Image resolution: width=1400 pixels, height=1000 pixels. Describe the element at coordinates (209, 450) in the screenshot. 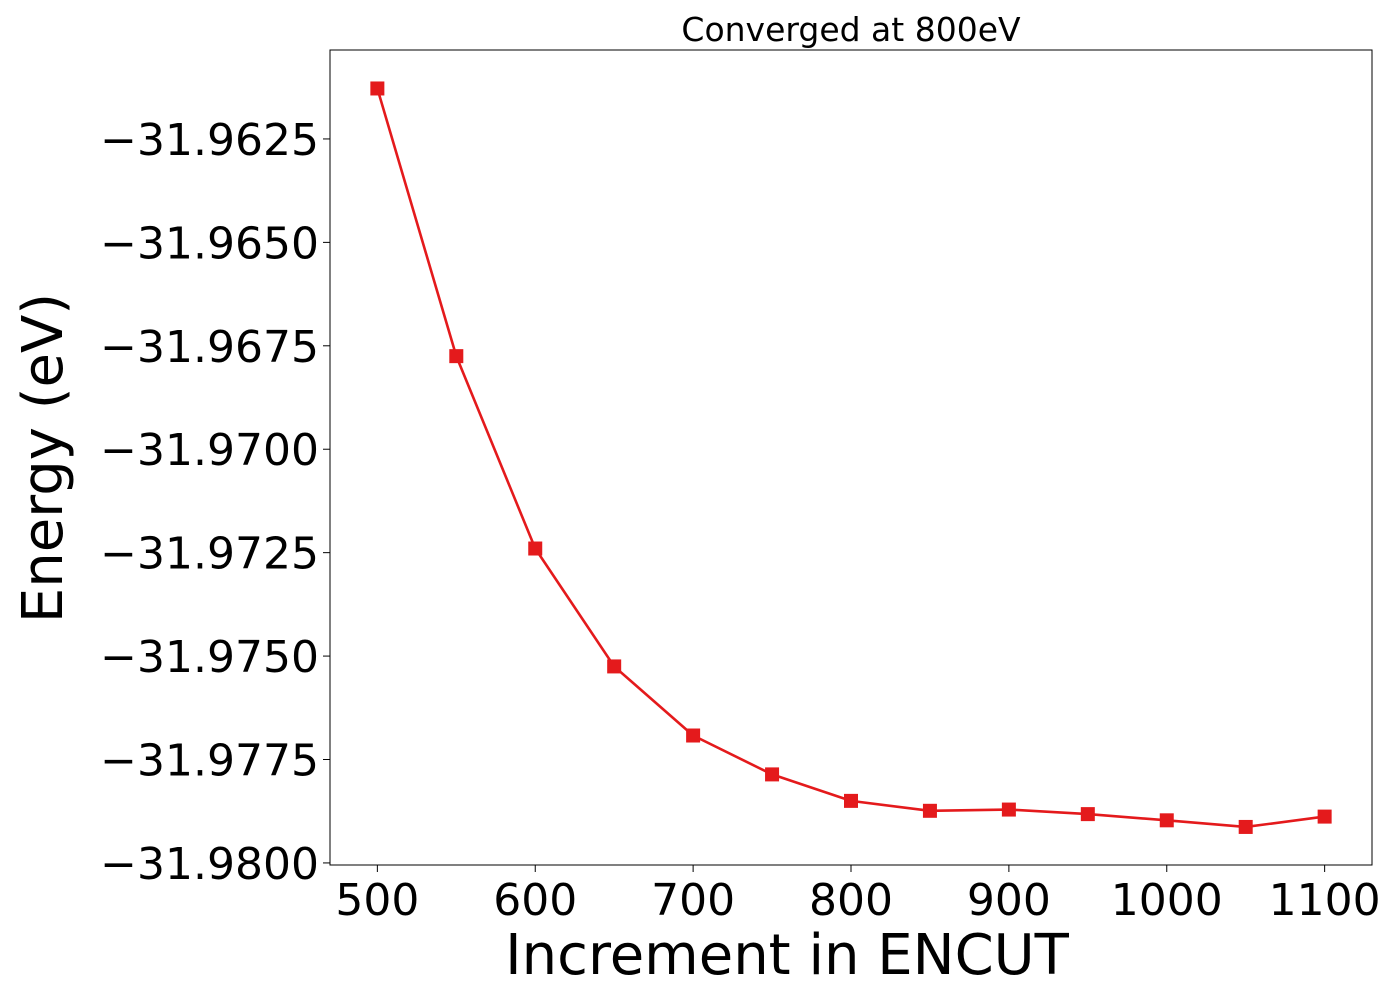

I see `y-tick-label: −31.9700` at that location.